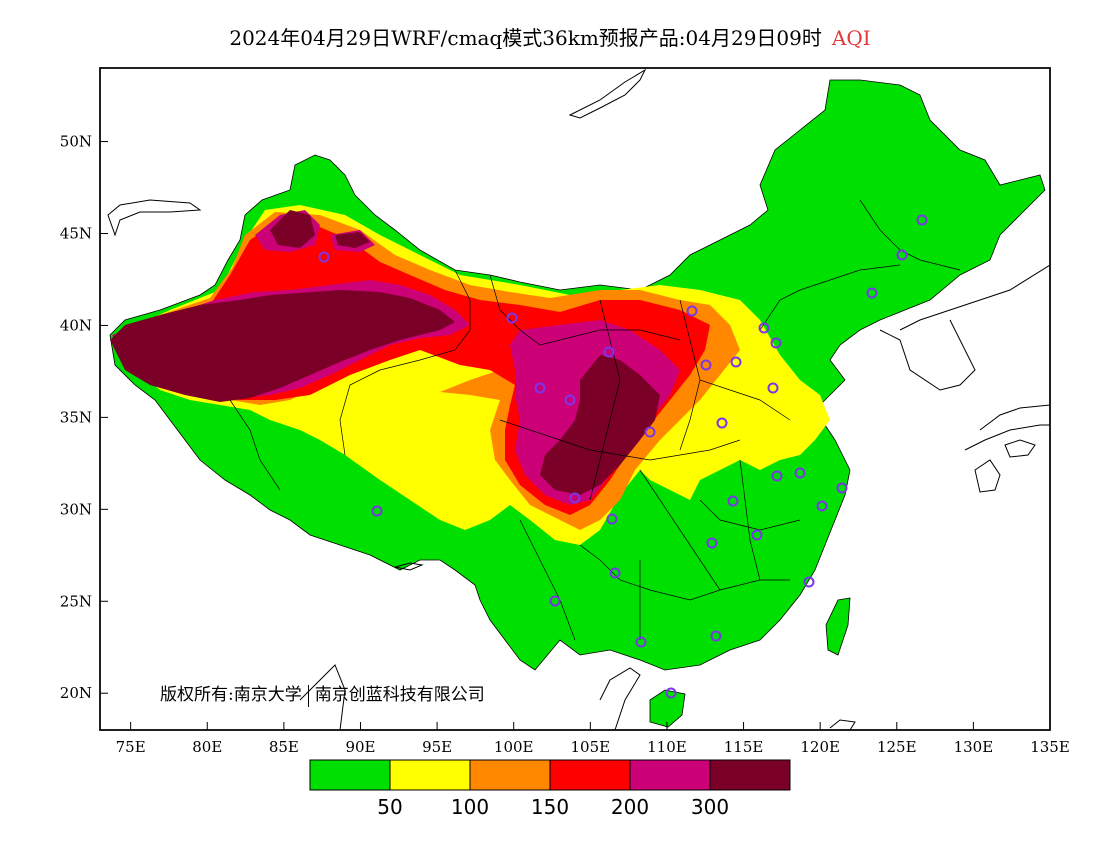  Describe the element at coordinates (838, 626) in the screenshot. I see `taiwan-island` at that location.